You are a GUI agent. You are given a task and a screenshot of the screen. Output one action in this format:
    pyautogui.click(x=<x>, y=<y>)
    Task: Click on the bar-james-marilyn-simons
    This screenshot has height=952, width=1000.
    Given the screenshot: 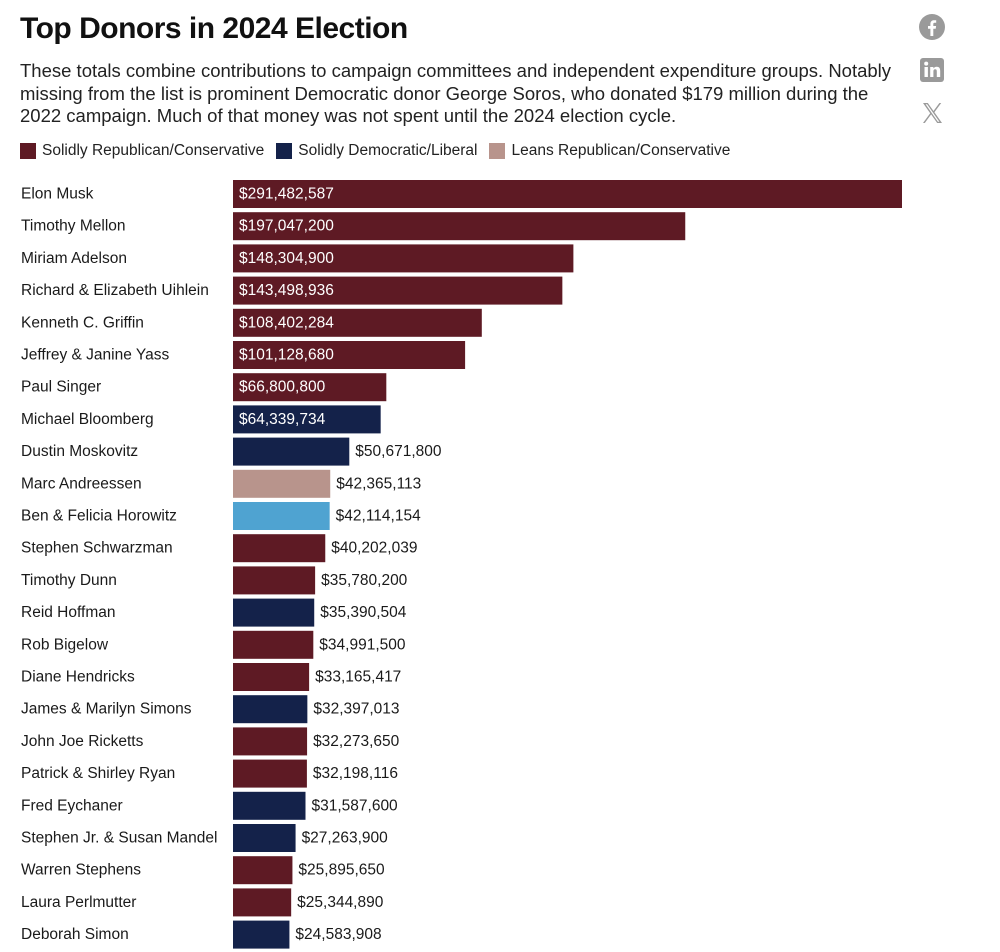 What is the action you would take?
    pyautogui.click(x=270, y=709)
    